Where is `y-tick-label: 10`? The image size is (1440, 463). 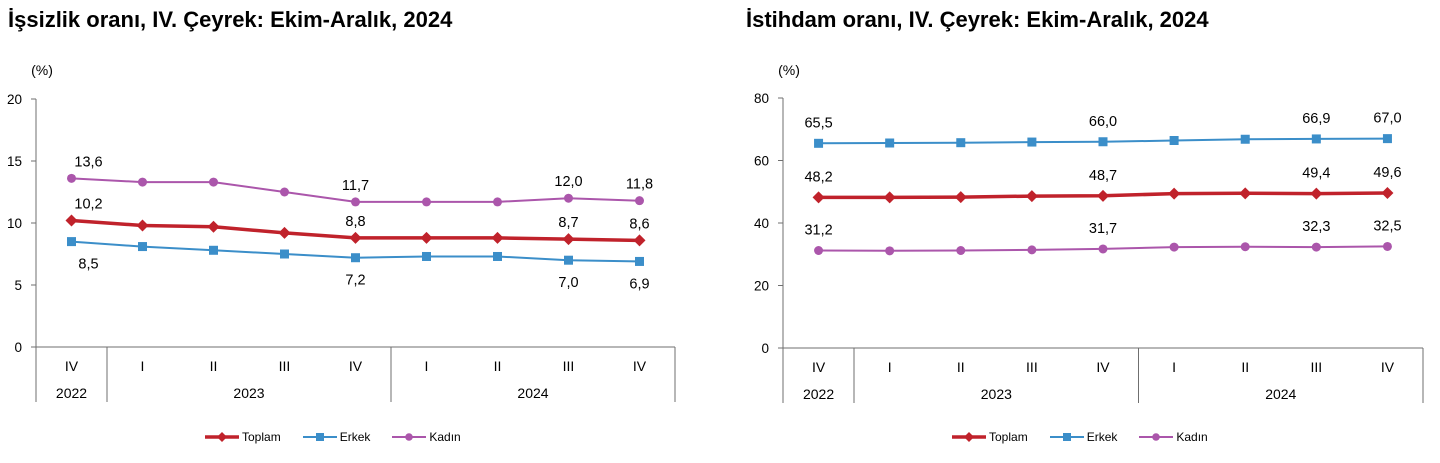 y-tick-label: 10 is located at coordinates (14, 223).